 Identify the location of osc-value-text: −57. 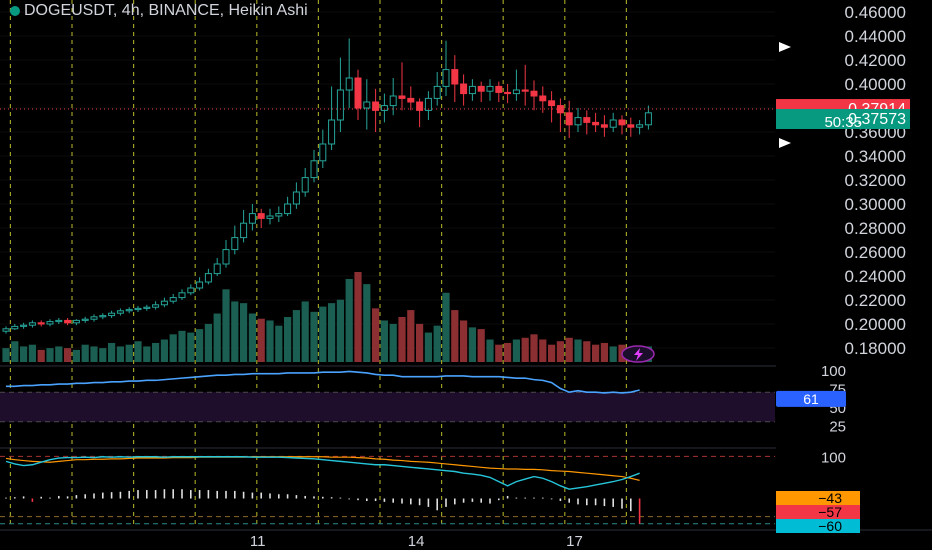
(830, 512).